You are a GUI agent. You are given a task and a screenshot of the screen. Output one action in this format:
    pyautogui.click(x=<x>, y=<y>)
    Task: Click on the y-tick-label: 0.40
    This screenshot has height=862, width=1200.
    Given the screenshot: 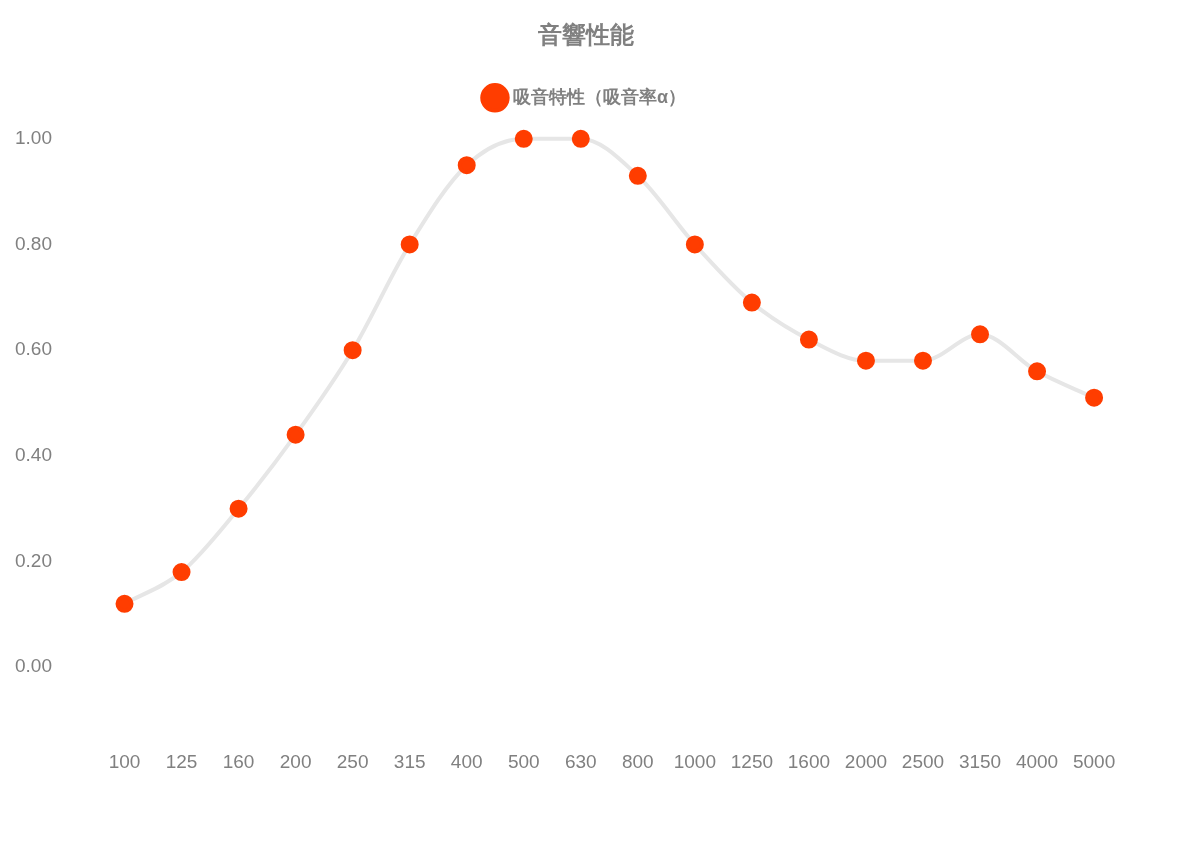 What is the action you would take?
    pyautogui.click(x=33, y=455)
    